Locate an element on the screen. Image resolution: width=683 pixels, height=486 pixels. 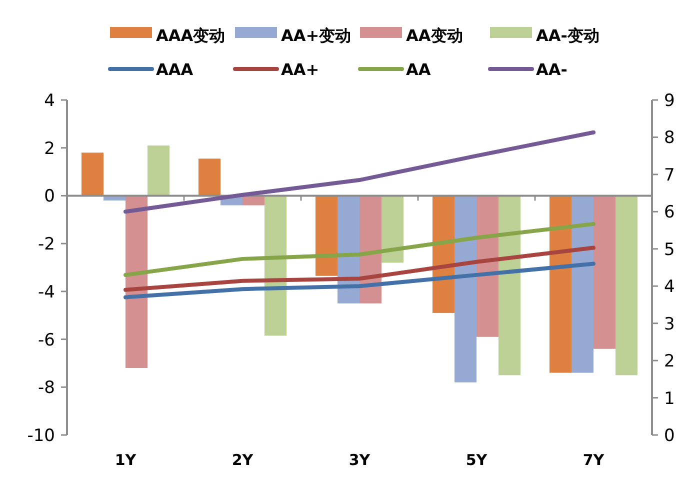
y-tick-label: -8 is located at coordinates (46, 388).